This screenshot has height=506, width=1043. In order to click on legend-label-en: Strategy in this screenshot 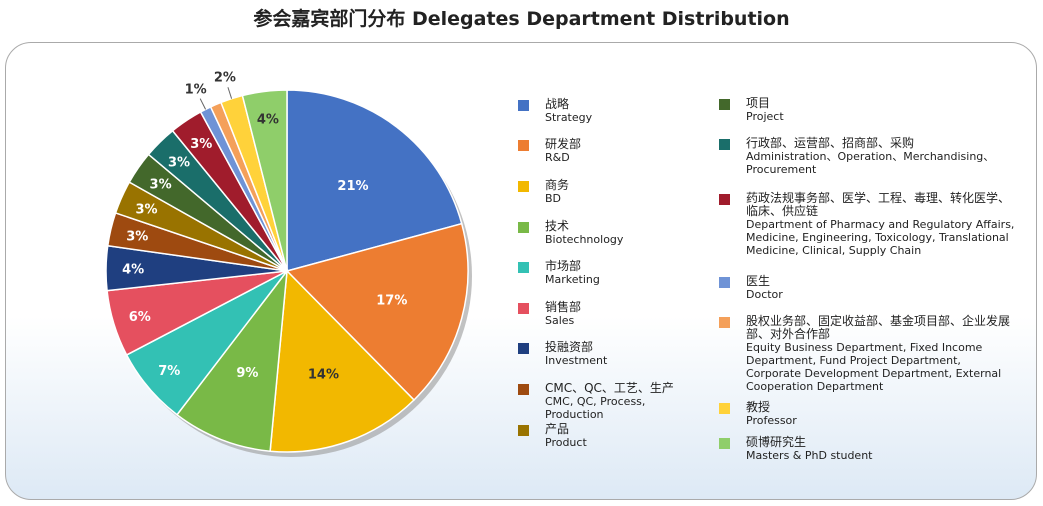, I will do `click(569, 117)`.